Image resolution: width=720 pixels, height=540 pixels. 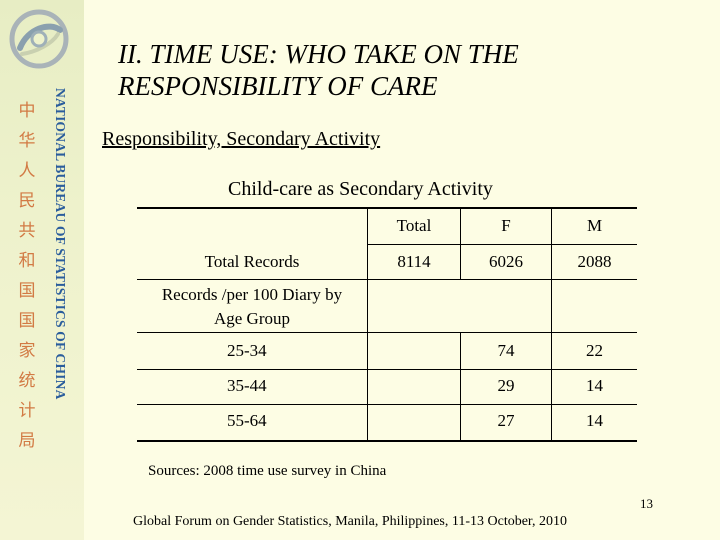 I want to click on cn-char: 华, so click(x=27, y=141).